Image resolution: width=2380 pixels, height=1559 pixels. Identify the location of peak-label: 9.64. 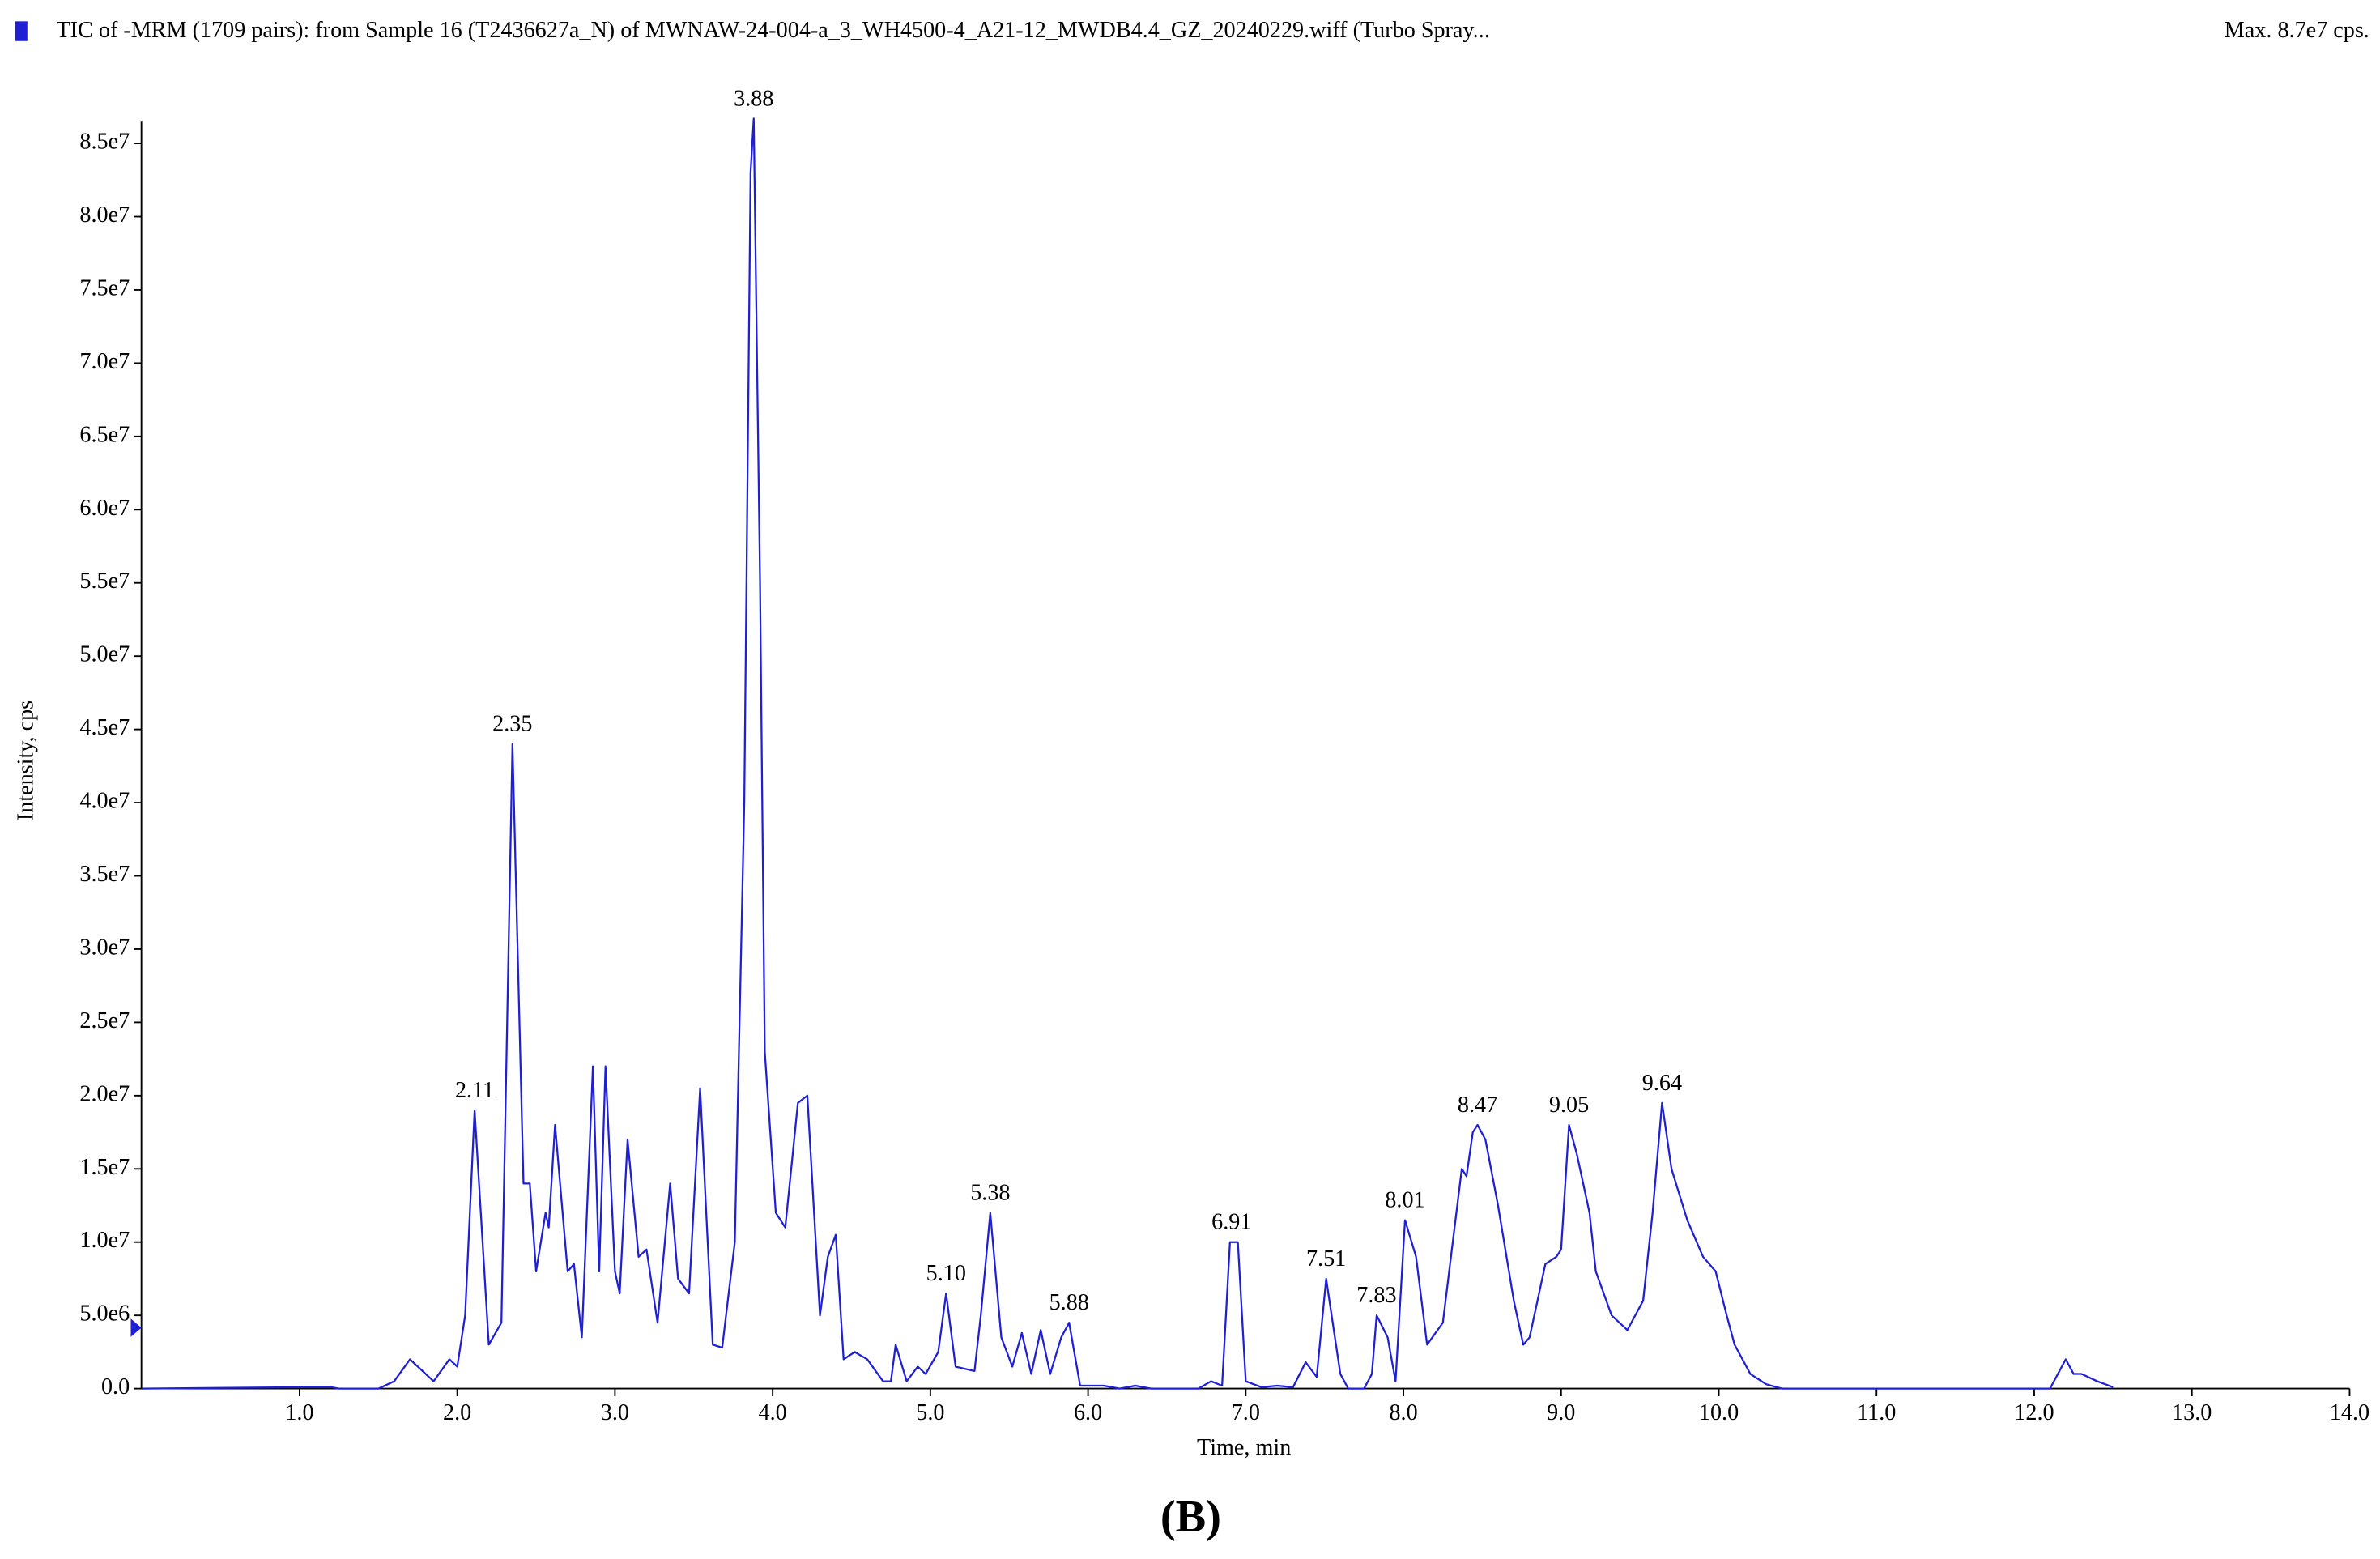
(1662, 1083).